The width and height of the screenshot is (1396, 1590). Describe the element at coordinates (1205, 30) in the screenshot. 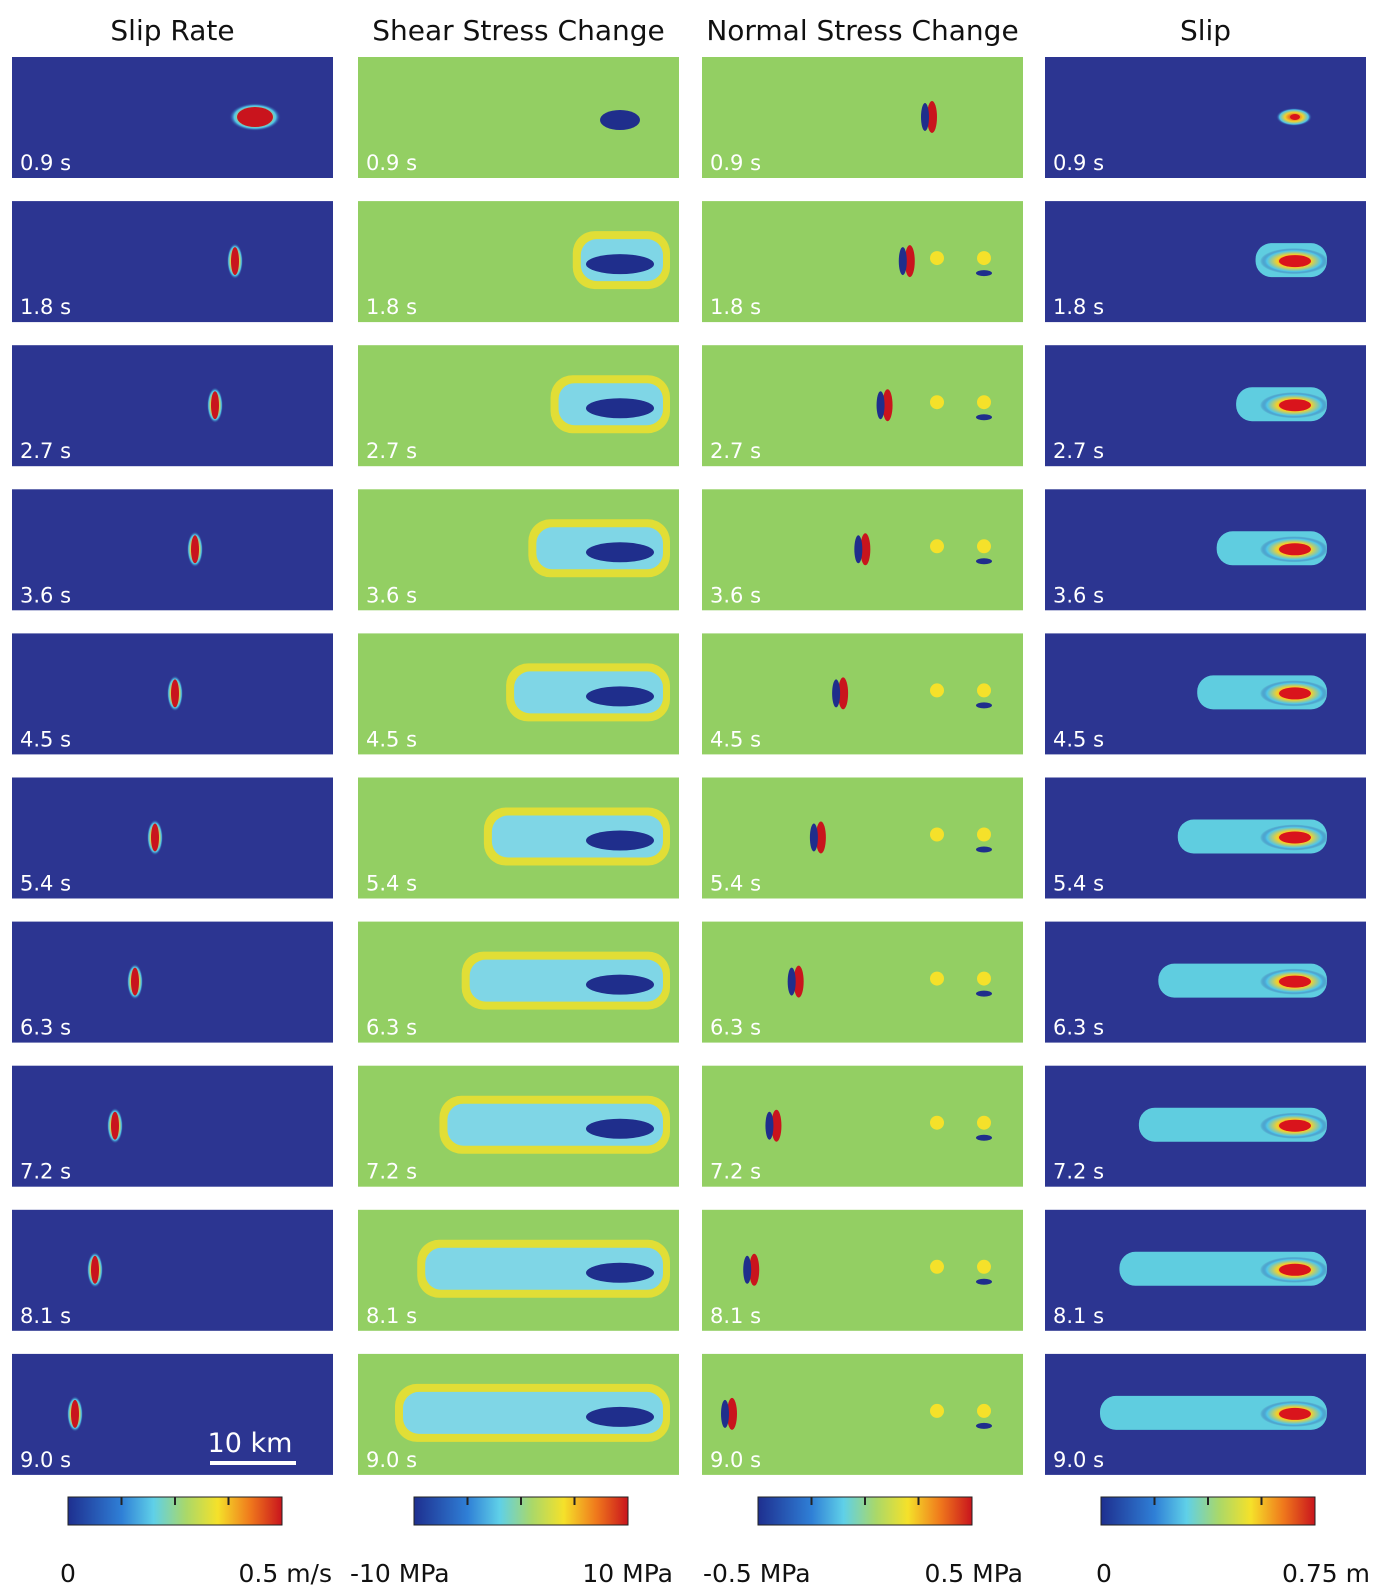

I see `column-title: Slip` at that location.